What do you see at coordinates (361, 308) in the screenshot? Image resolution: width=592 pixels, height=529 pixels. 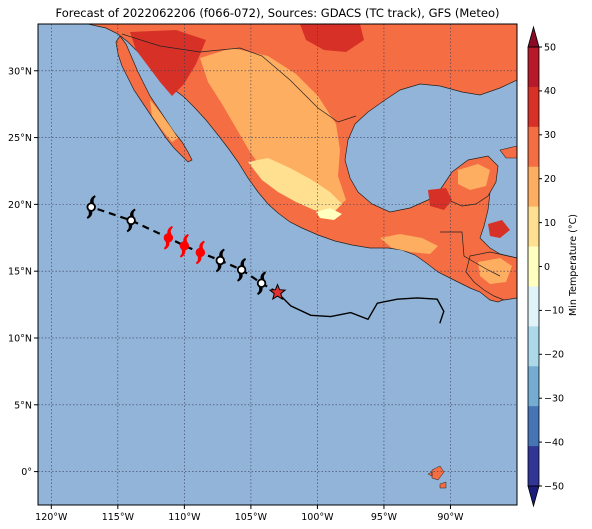 I see `past-track-line` at bounding box center [361, 308].